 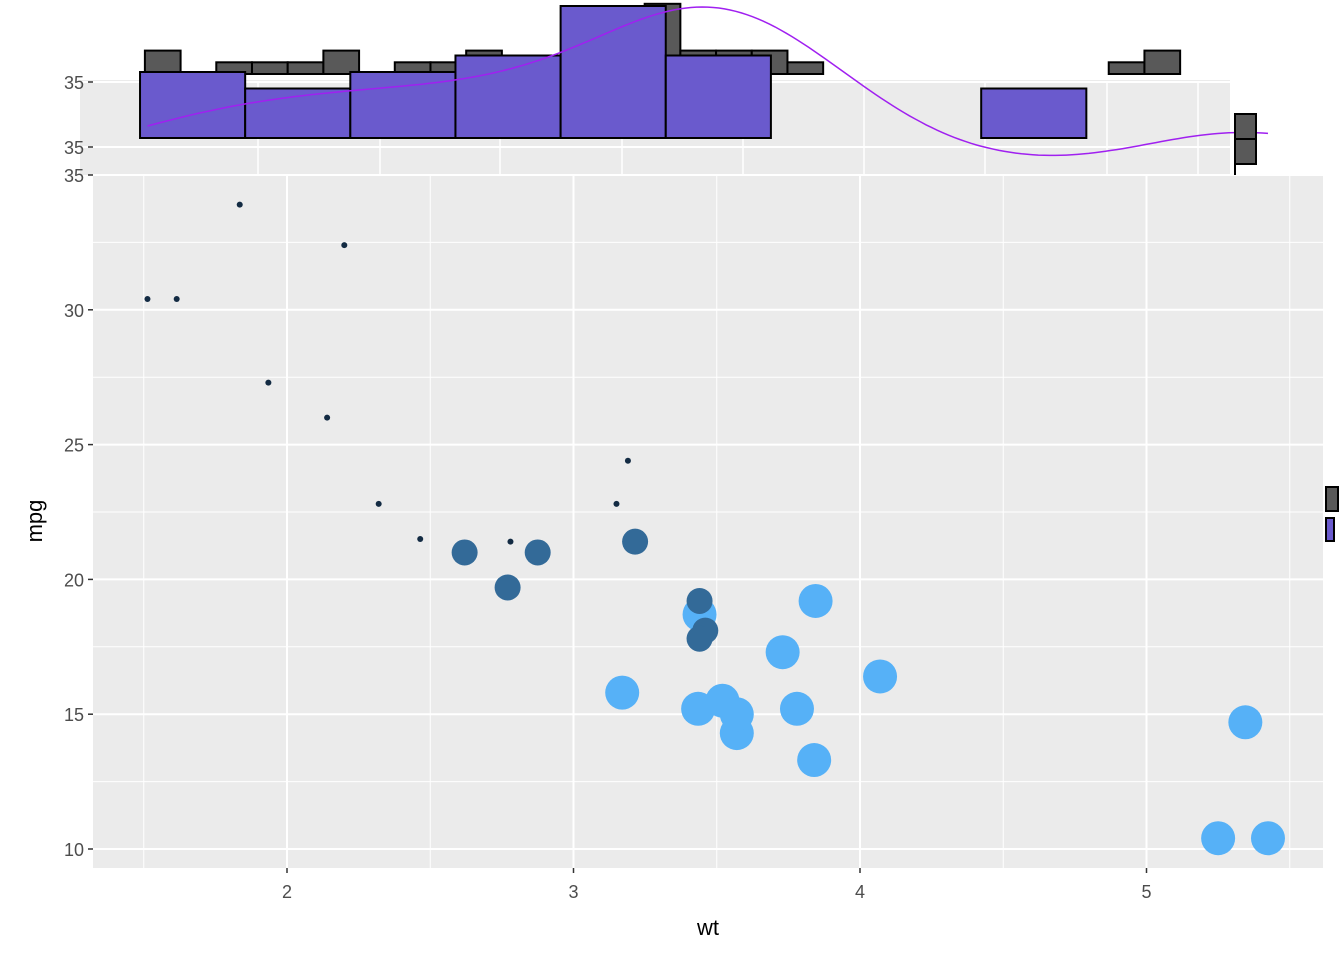 I want to click on density-curve, so click(x=708, y=81).